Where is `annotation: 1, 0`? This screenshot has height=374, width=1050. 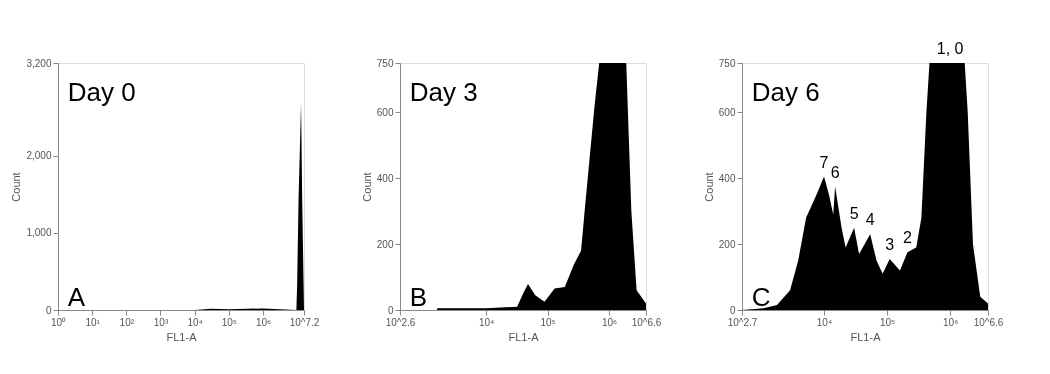 annotation: 1, 0 is located at coordinates (950, 48).